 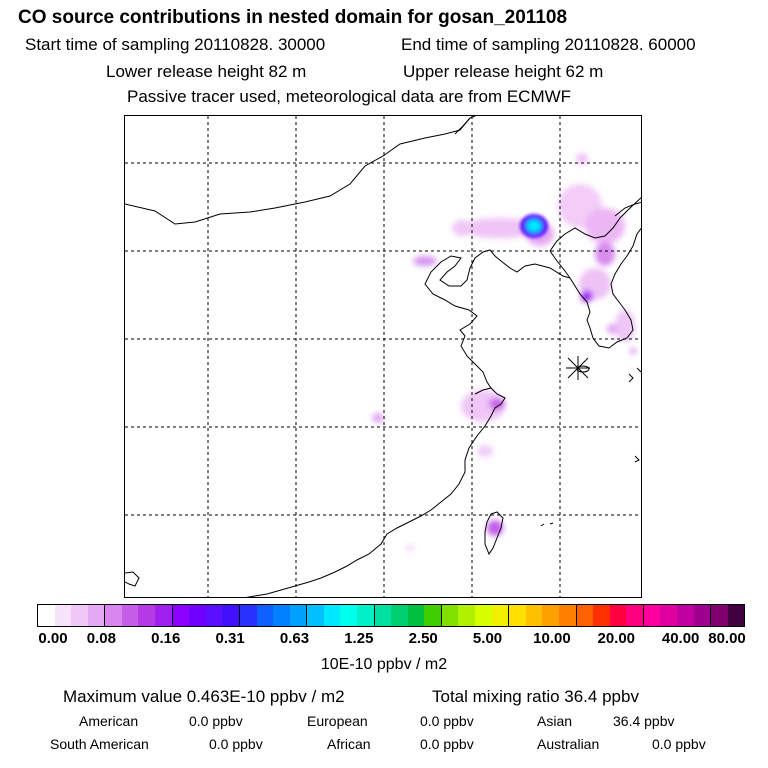 What do you see at coordinates (535, 696) in the screenshot?
I see `total-mixing-label: Total mixing ratio 36.4 ppbv` at bounding box center [535, 696].